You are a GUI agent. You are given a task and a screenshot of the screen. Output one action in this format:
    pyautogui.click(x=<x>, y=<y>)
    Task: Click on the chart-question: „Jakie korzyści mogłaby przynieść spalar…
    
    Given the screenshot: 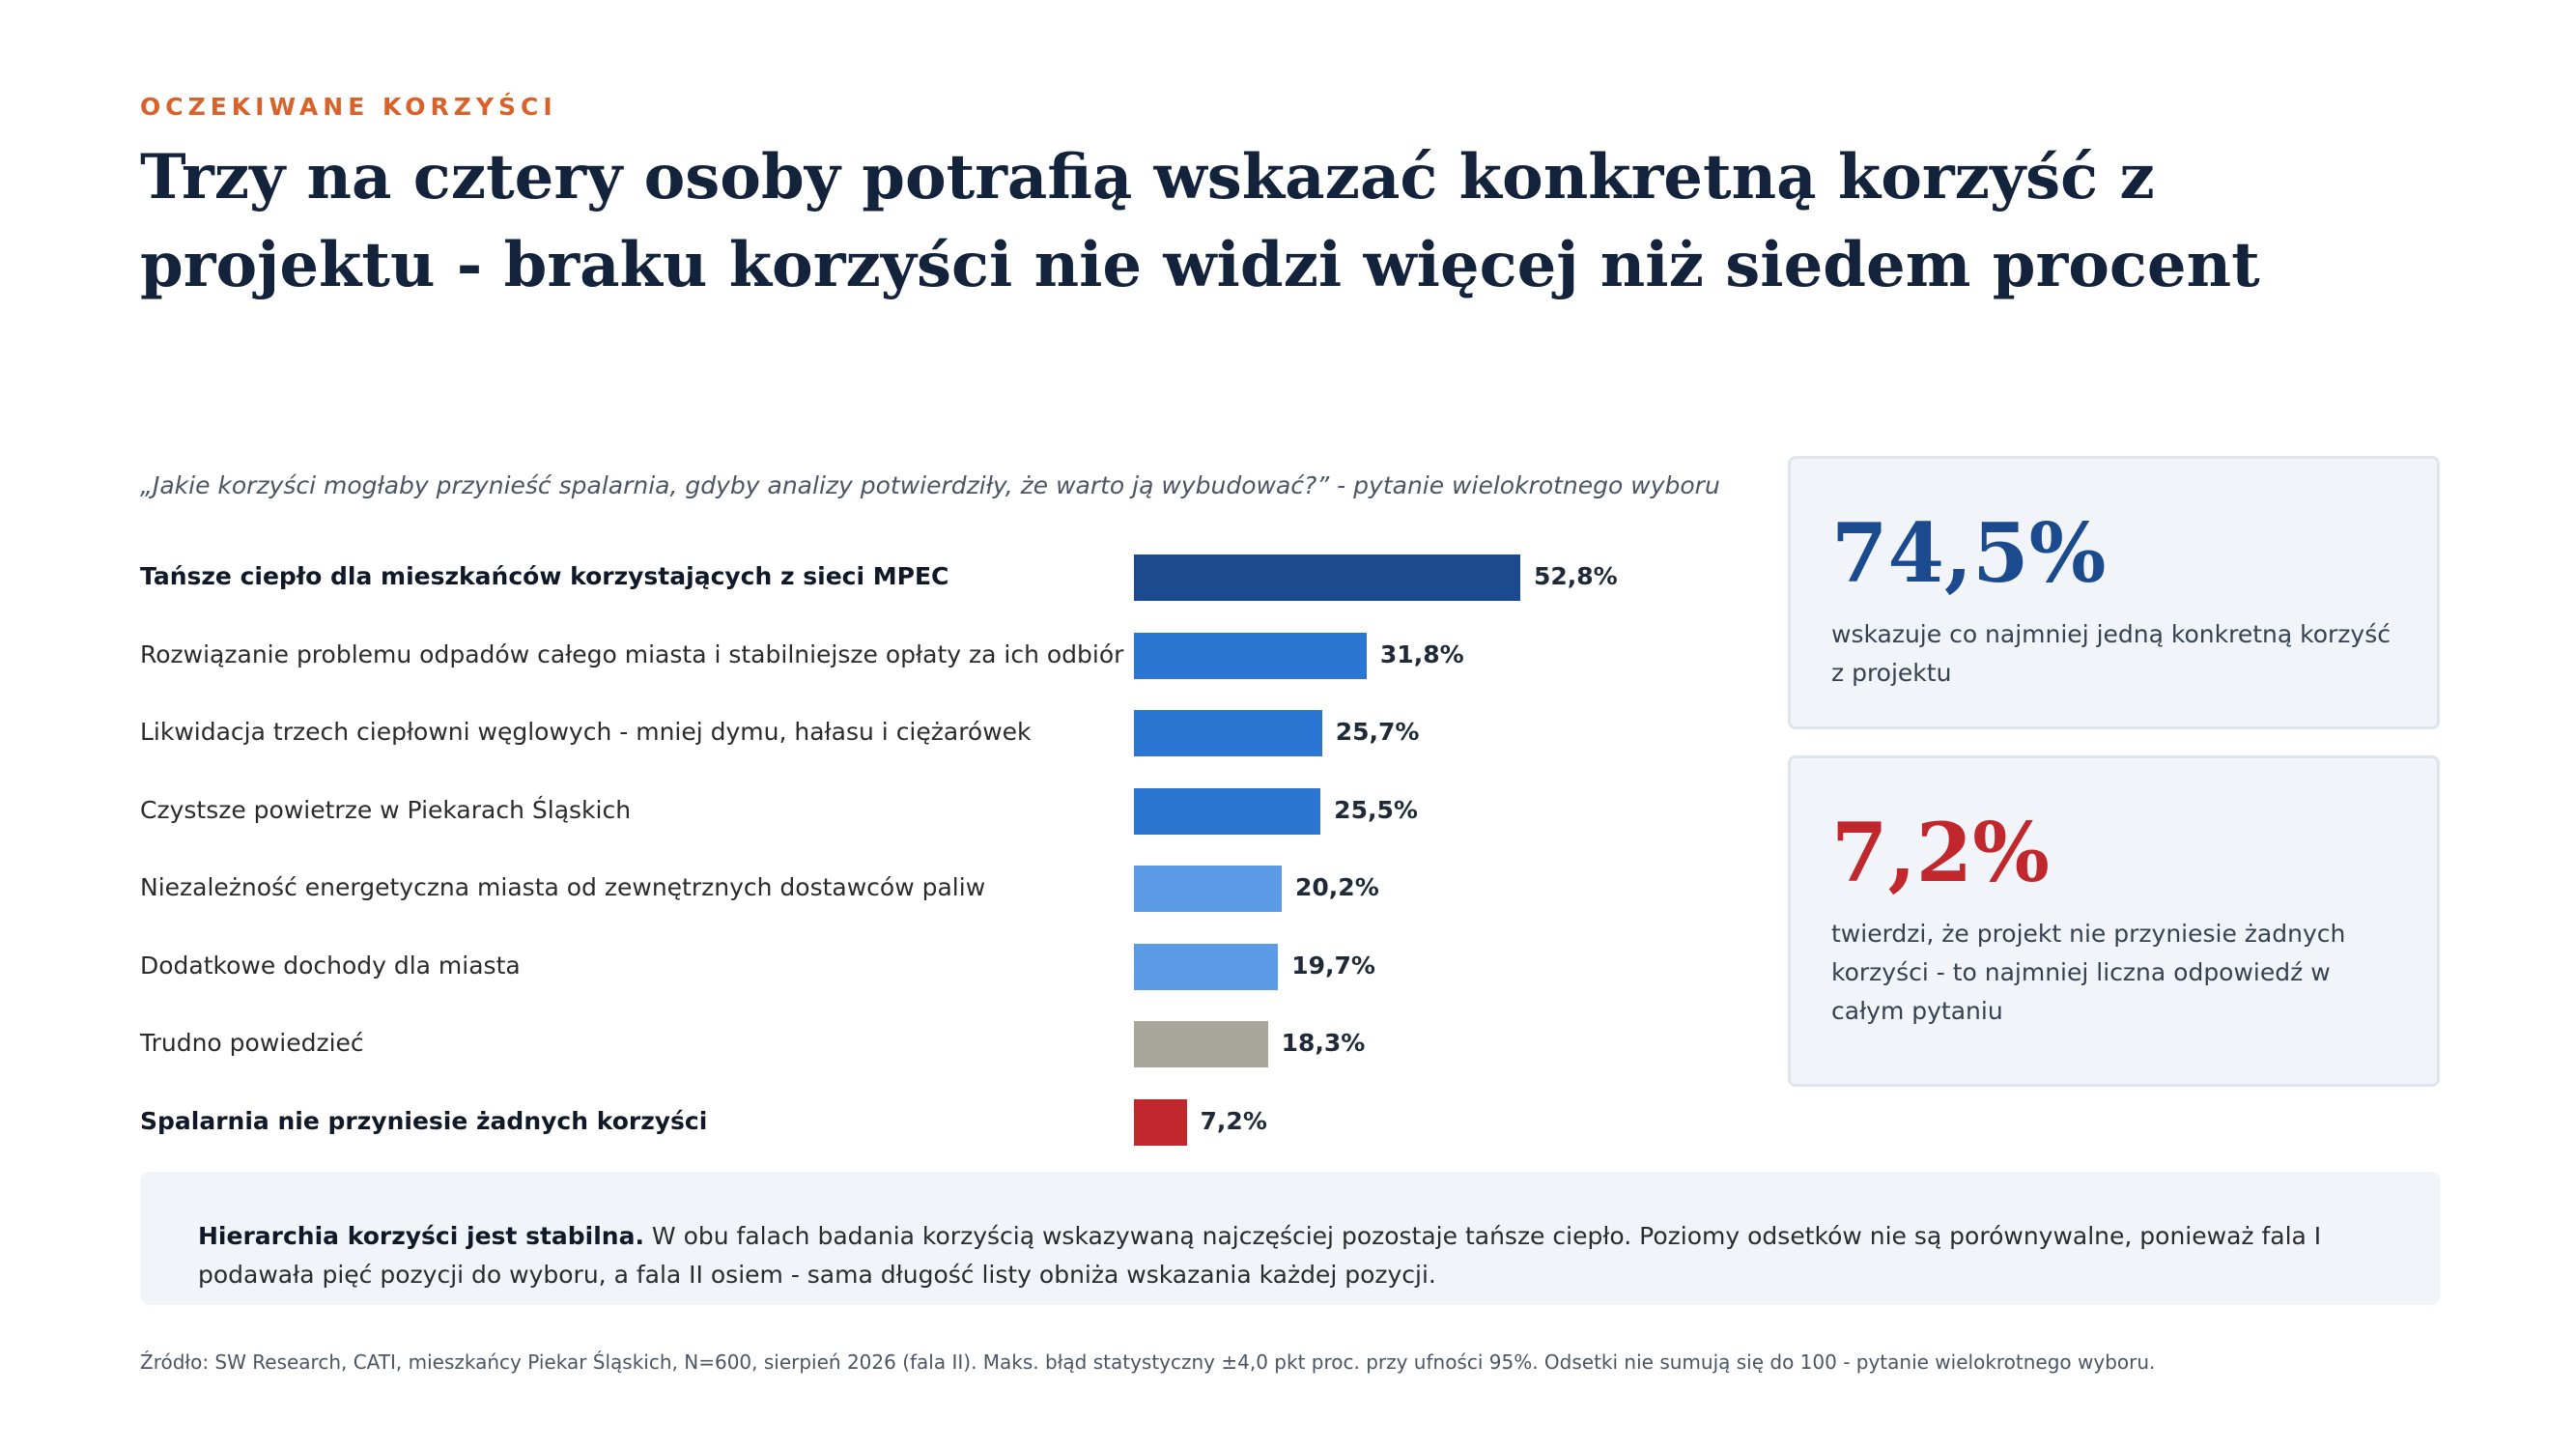 What is the action you would take?
    pyautogui.click(x=930, y=485)
    